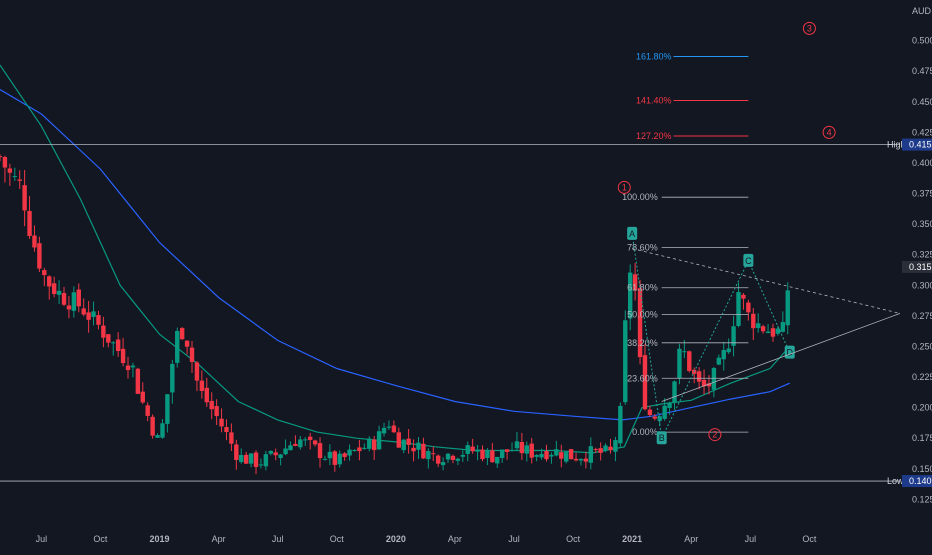  What do you see at coordinates (781, 357) in the screenshot?
I see `triangle-lower-line` at bounding box center [781, 357].